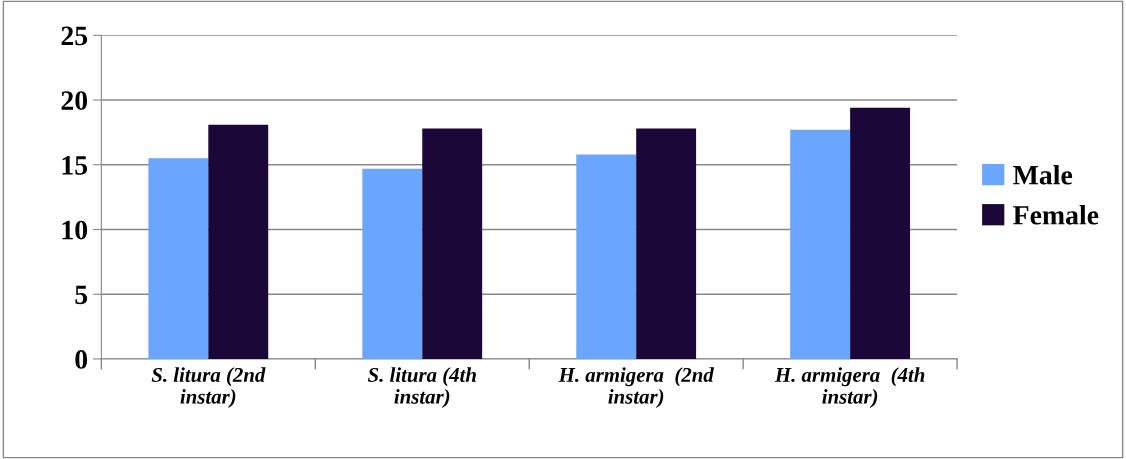 Image resolution: width=1126 pixels, height=459 pixels. I want to click on x-tick-label: S. litura (4th instar), so click(421, 387).